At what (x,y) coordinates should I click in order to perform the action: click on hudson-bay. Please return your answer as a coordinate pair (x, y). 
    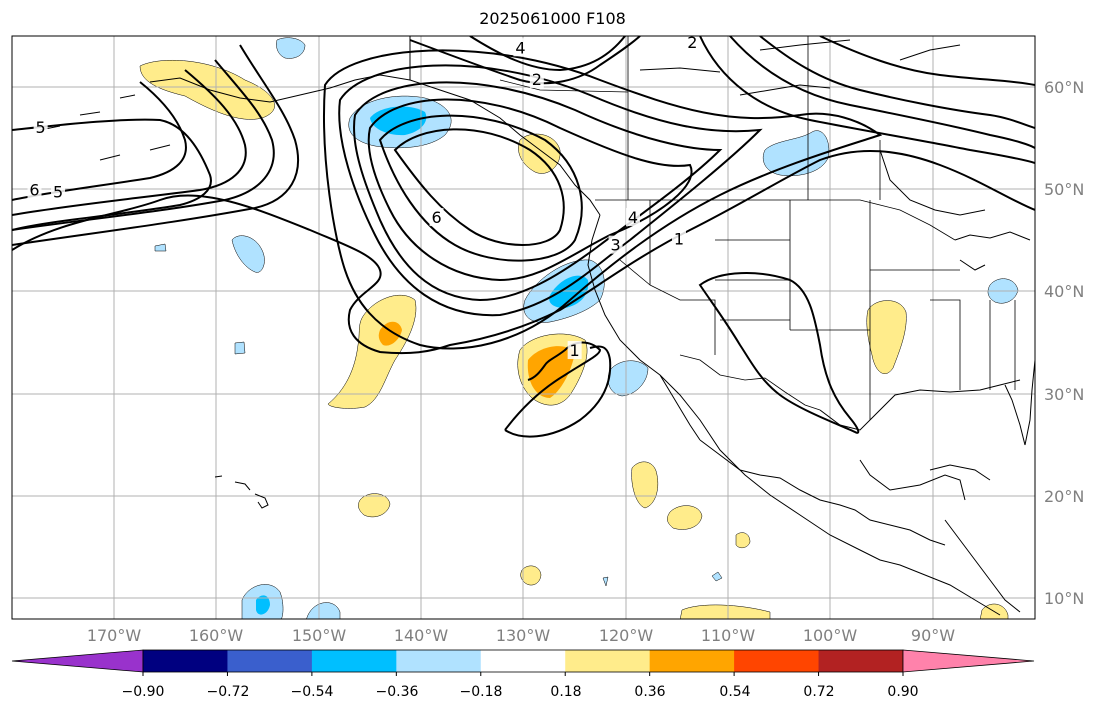
    Looking at the image, I should click on (862, 150).